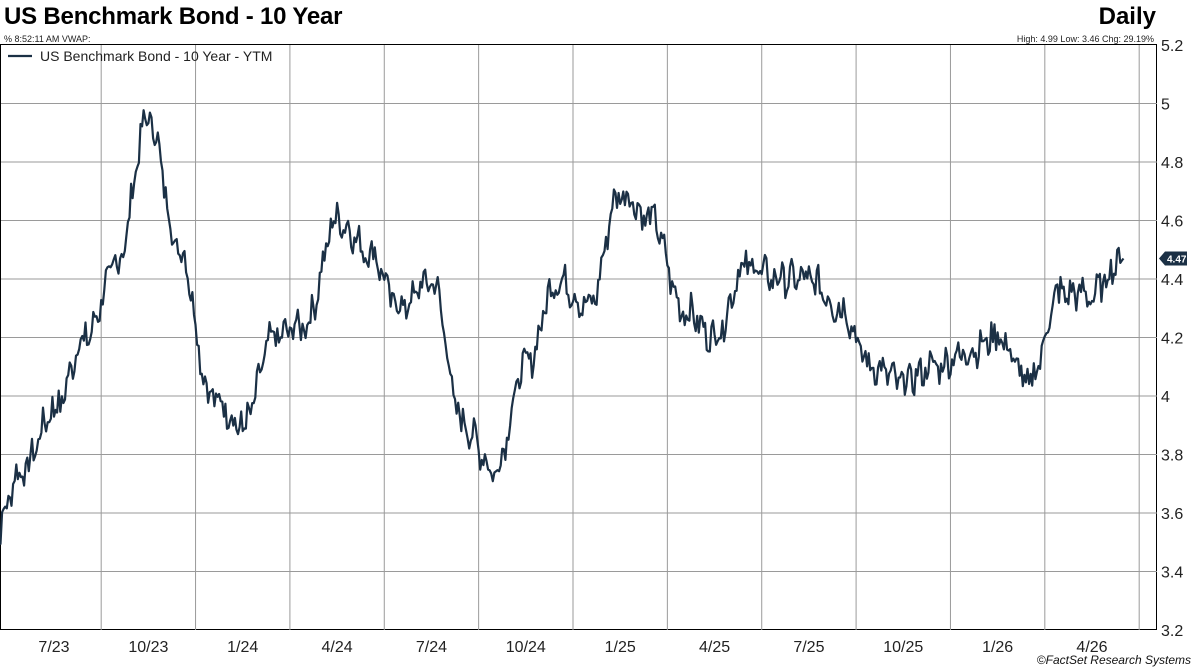 The image size is (1199, 670). I want to click on x-tick-label: 10/23, so click(148, 647).